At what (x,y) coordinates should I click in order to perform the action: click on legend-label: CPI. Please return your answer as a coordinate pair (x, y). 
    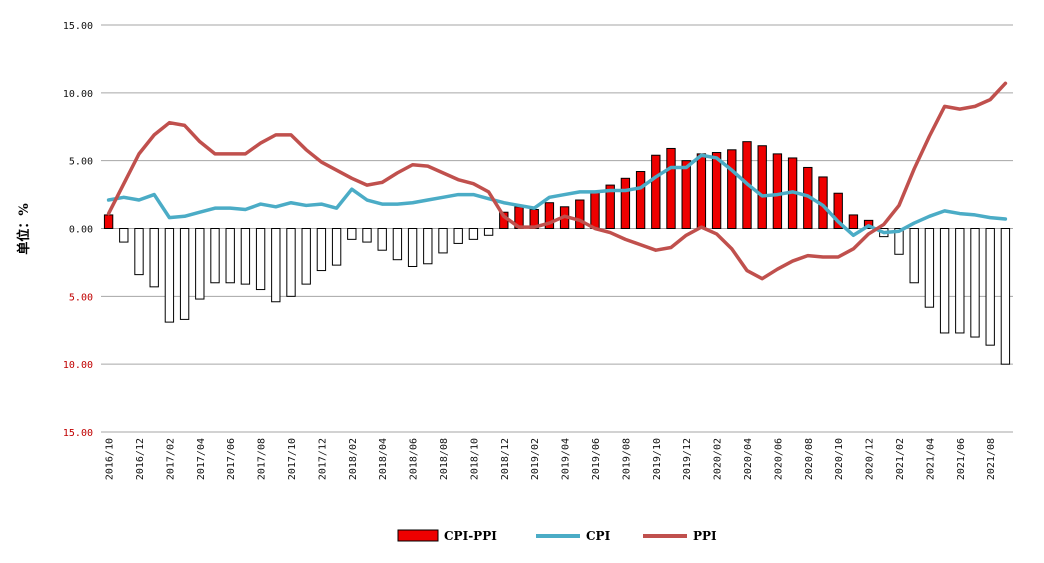
    Looking at the image, I should click on (598, 536).